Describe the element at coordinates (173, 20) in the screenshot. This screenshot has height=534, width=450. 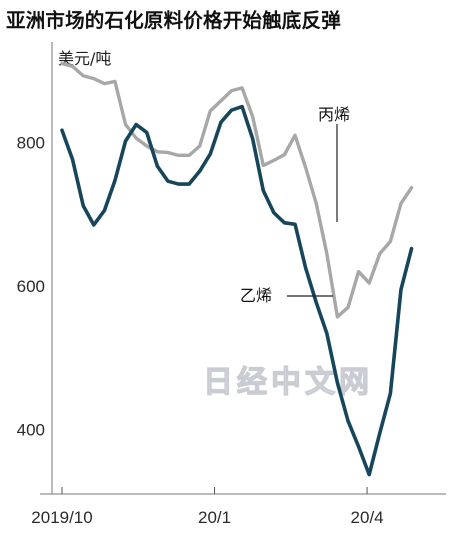
I see `chart-title: 亚洲市场的石化原料价格开始触底反弹` at that location.